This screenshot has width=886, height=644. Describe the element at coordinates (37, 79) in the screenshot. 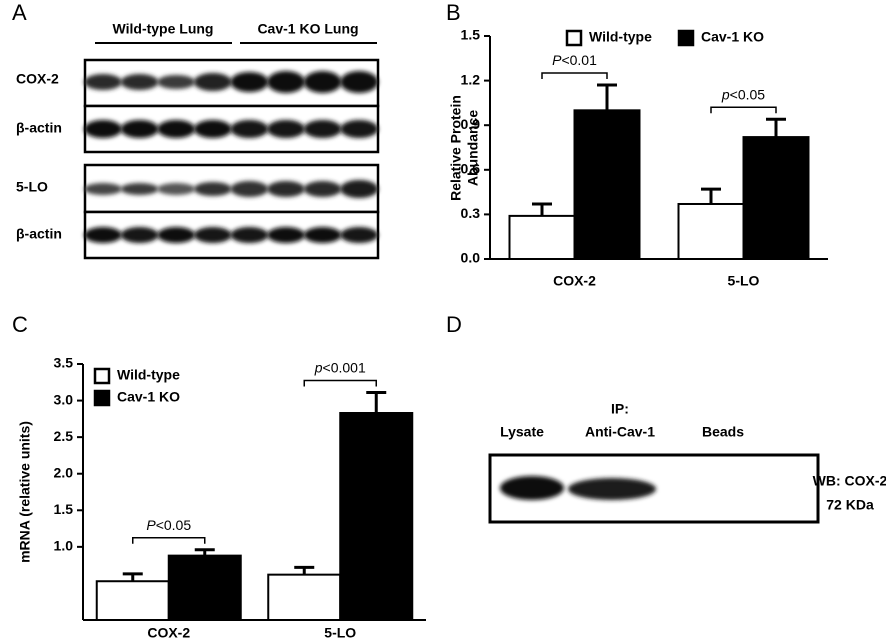

I see `row-label: COX-2` at that location.